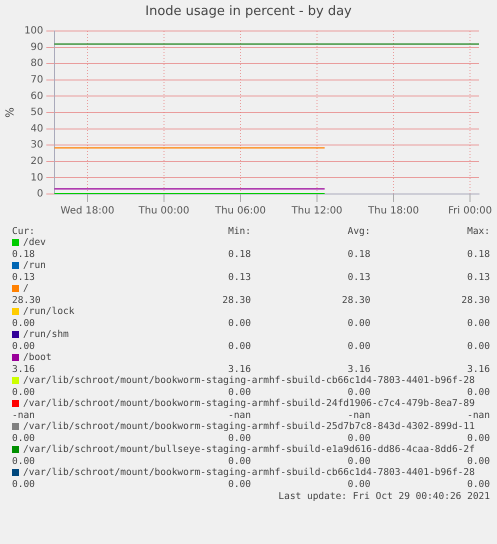 The image size is (497, 544). I want to click on chart-title: Inode usage in percent - by day, so click(248, 12).